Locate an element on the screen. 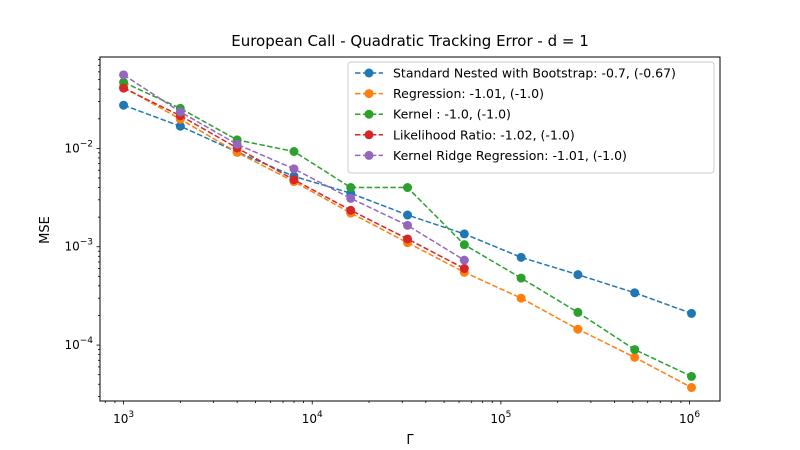 The width and height of the screenshot is (800, 450). legend-box is located at coordinates (531, 117).